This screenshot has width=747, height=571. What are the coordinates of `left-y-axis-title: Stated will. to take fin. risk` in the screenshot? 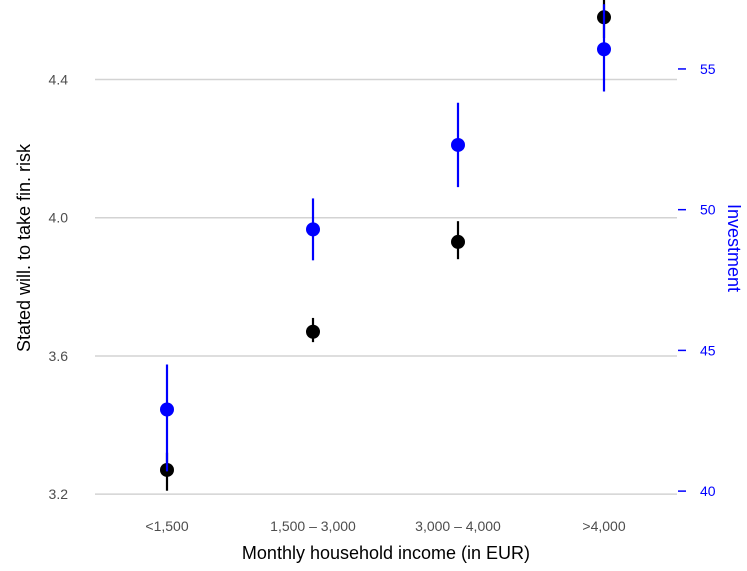 It's located at (24, 247).